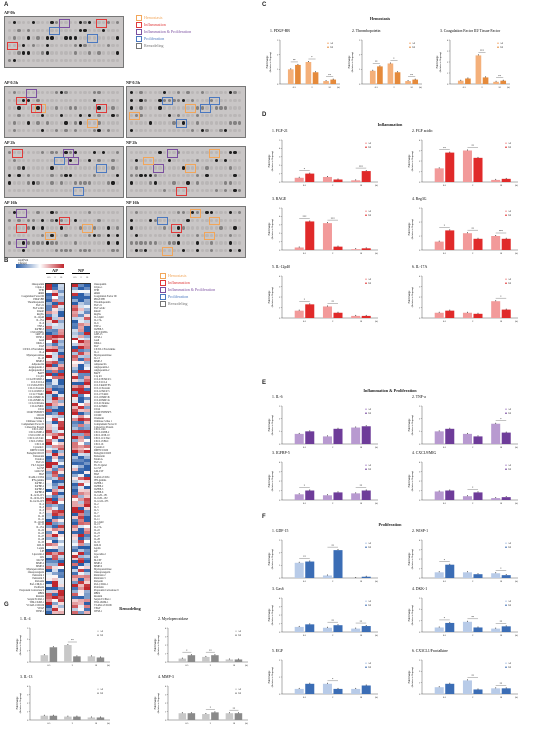 This screenshot has width=550, height=734. What do you see at coordinates (163, 283) in the screenshot?
I see `legend-swatch` at bounding box center [163, 283].